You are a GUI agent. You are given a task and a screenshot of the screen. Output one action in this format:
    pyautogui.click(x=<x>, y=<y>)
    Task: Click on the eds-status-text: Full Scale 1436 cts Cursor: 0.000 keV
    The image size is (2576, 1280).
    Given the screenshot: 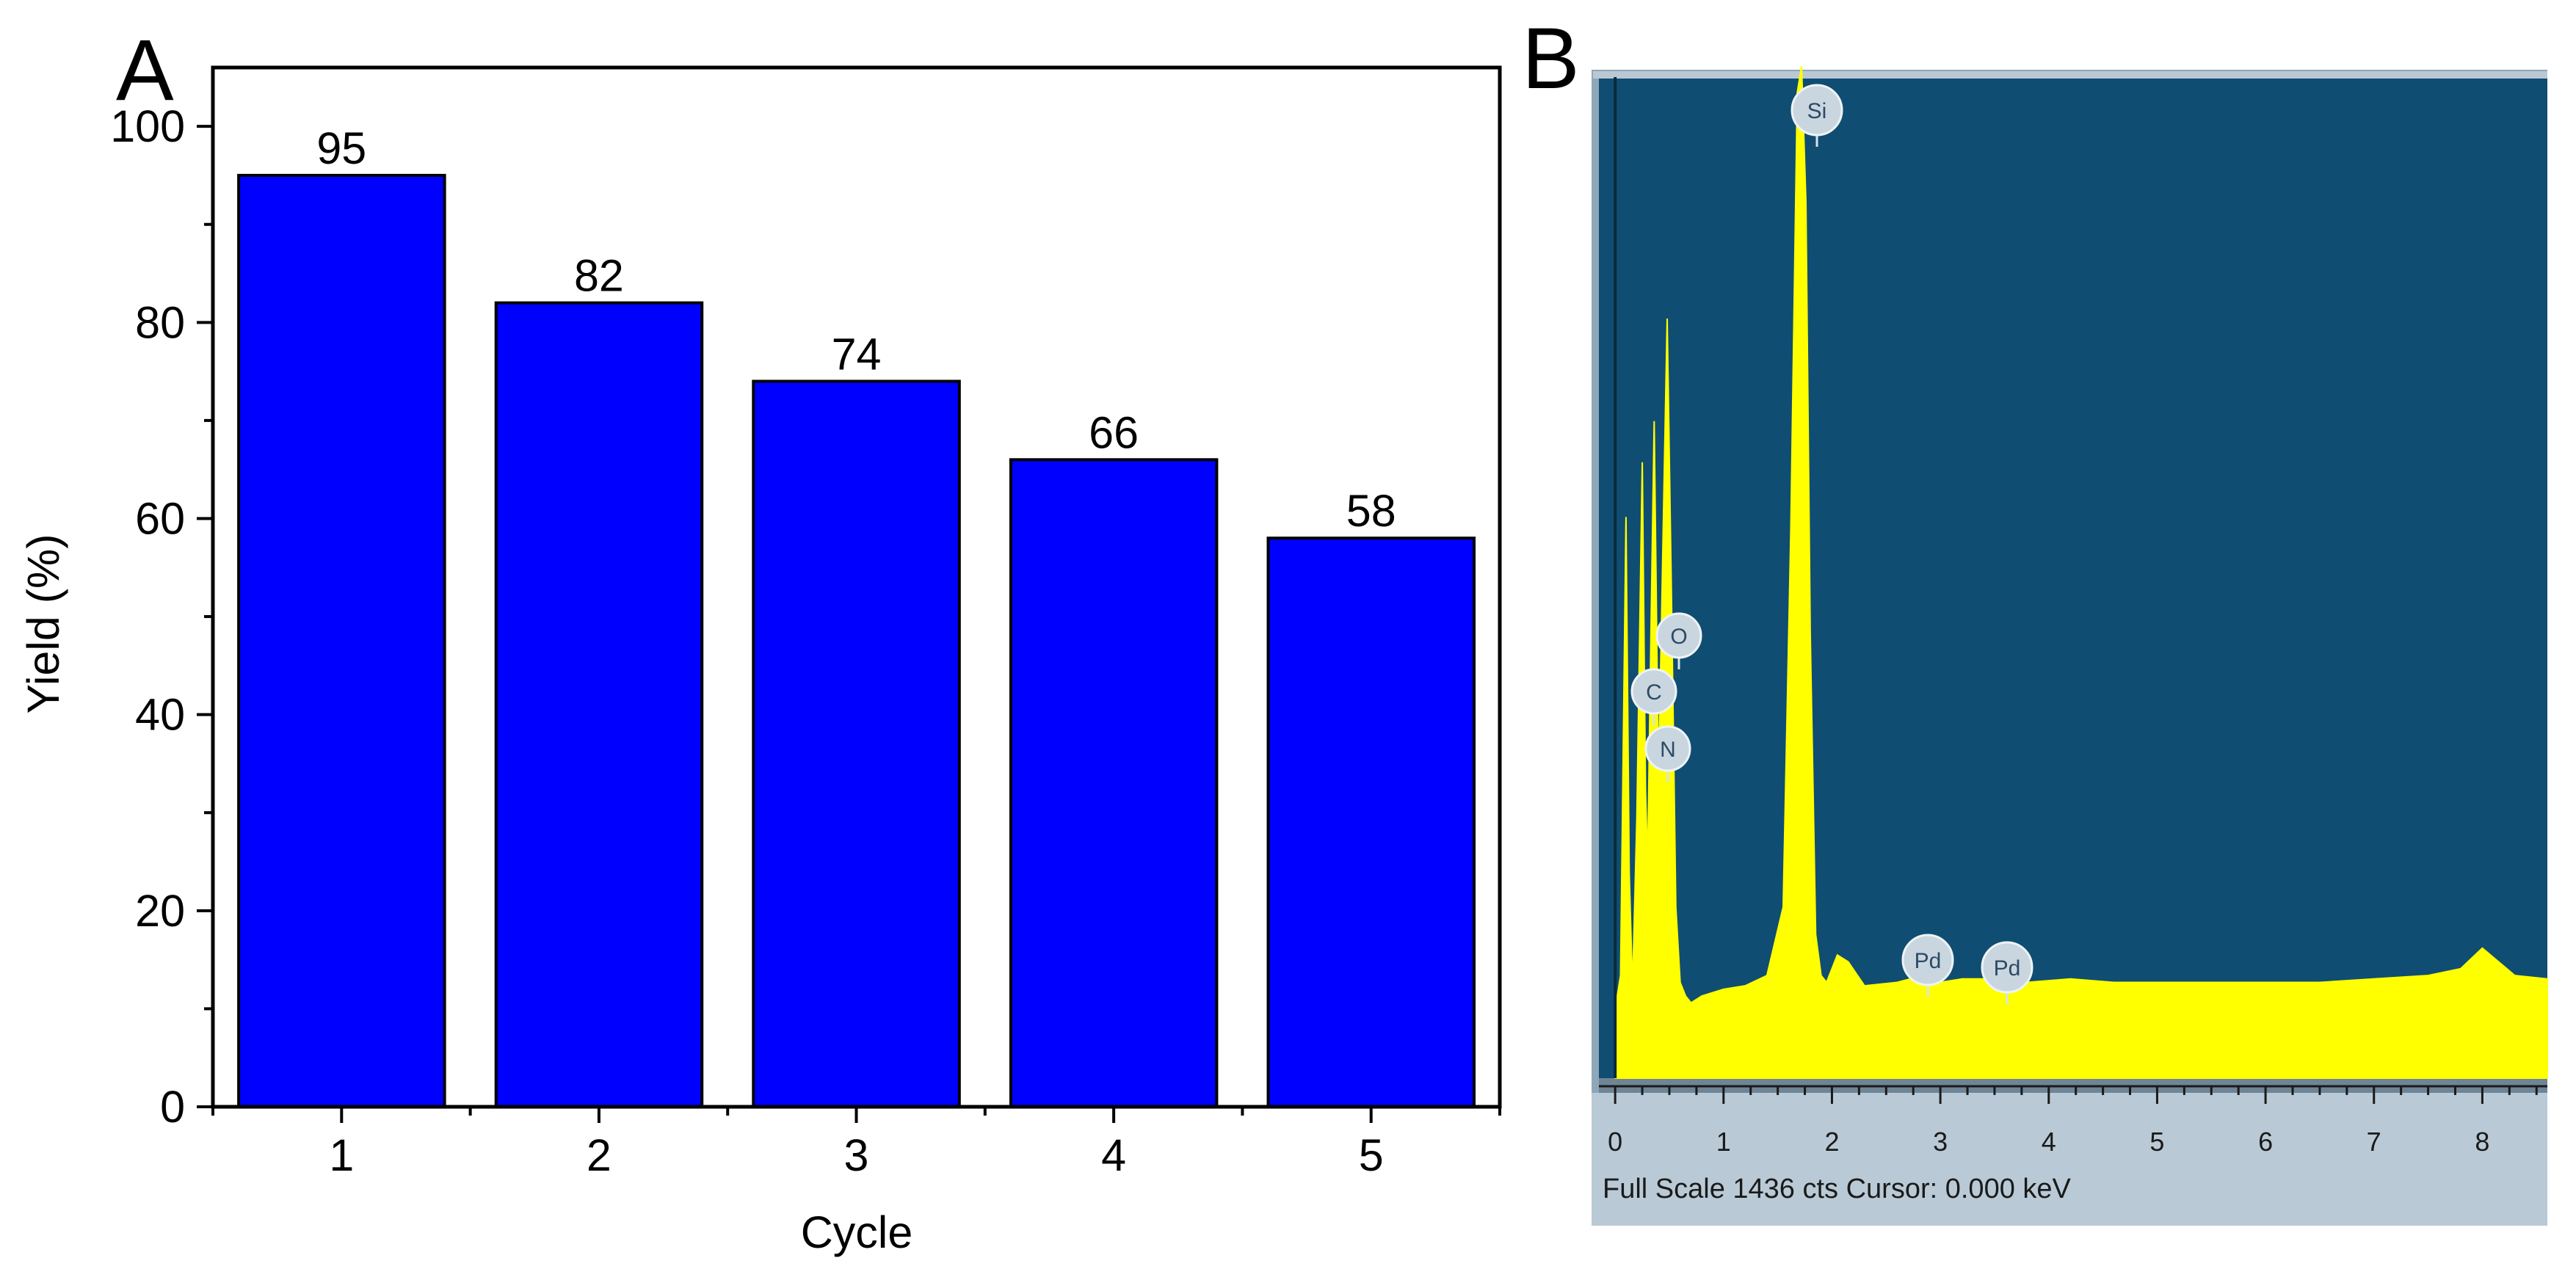 What is the action you would take?
    pyautogui.click(x=1838, y=1189)
    